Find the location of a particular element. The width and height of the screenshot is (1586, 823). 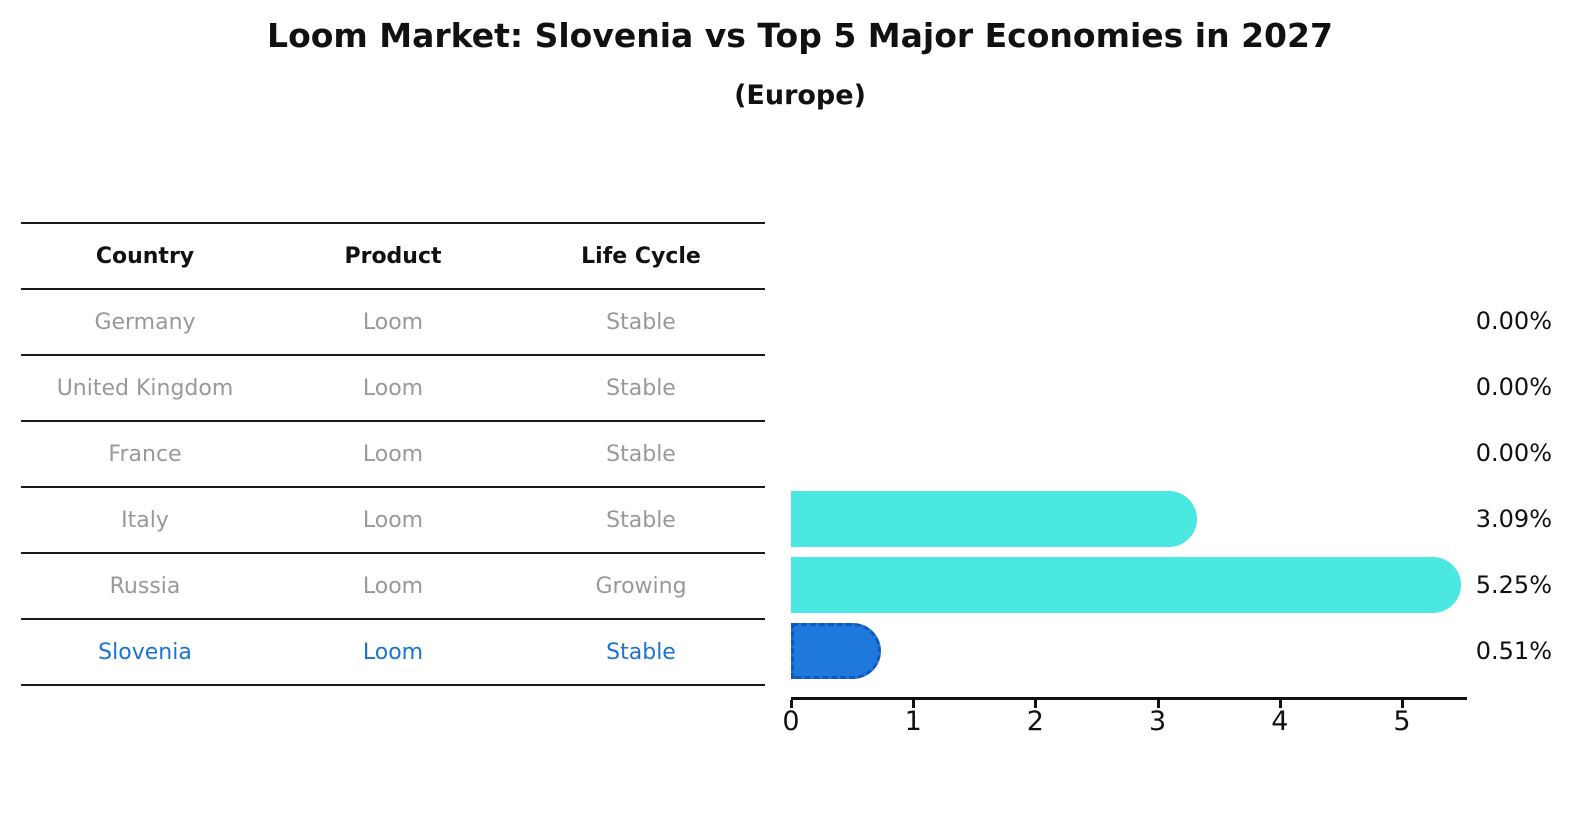

bar-row-united-kingdom is located at coordinates (1129, 387).